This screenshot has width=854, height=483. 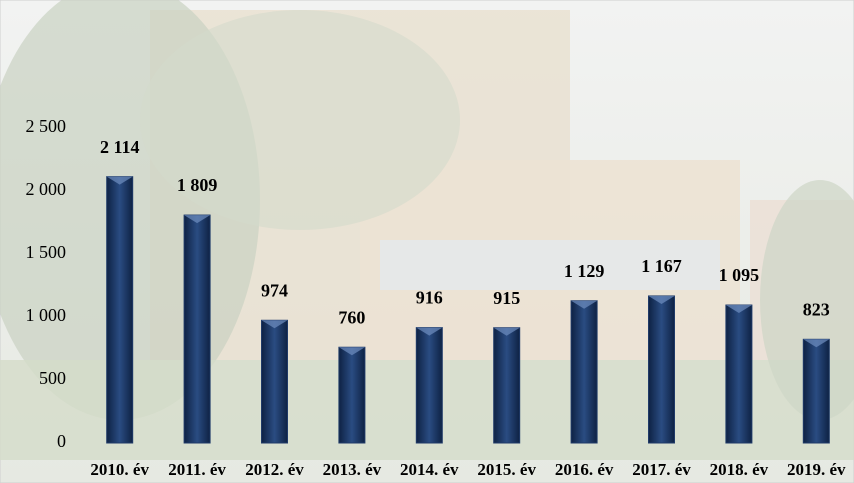 I want to click on data-label: 916, so click(x=429, y=298).